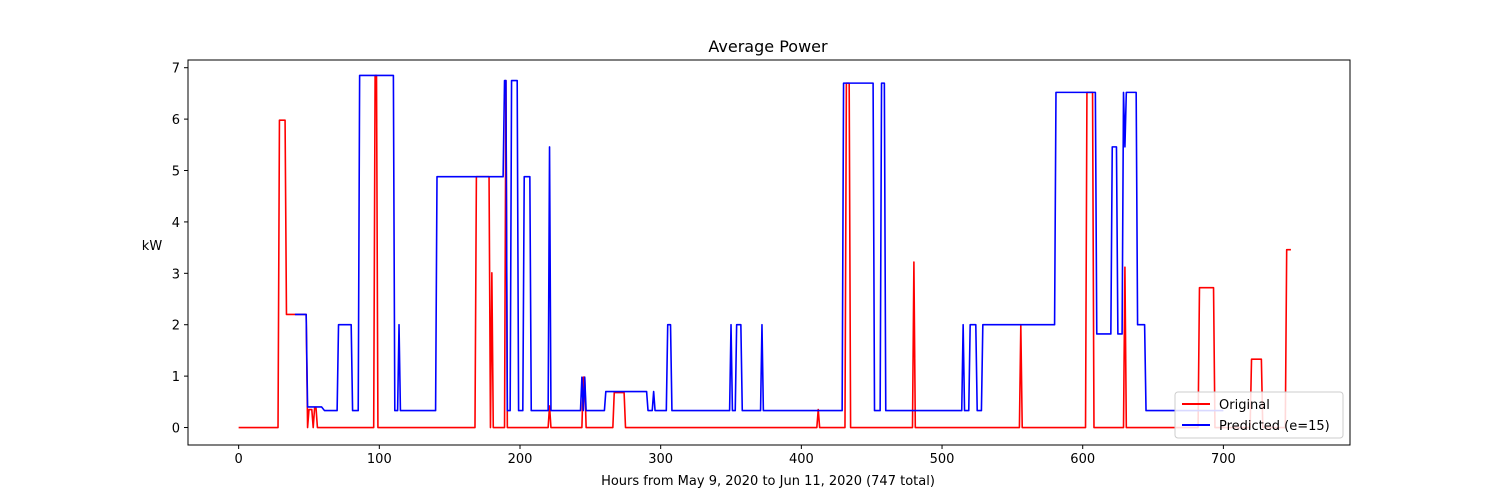 Image resolution: width=1500 pixels, height=500 pixels. I want to click on x-tick-label: 100, so click(379, 459).